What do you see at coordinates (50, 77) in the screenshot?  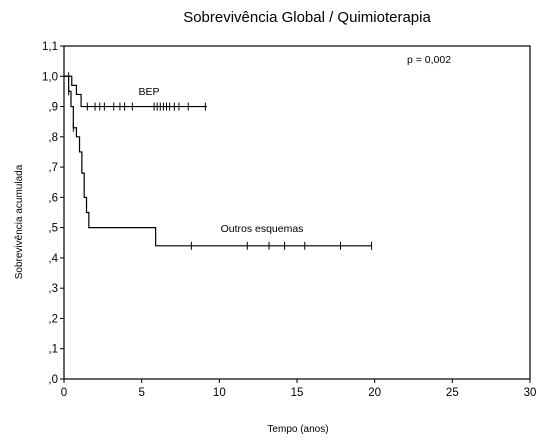 I see `y-tick-label: 1,0` at bounding box center [50, 77].